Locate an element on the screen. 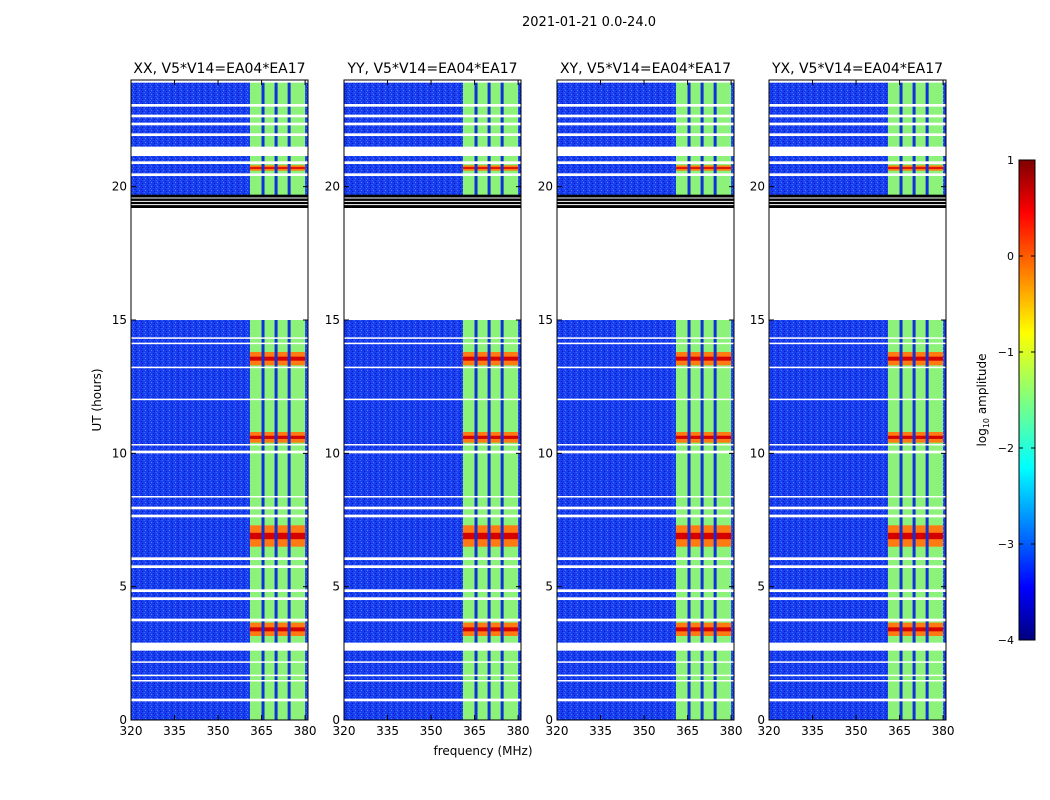 The image size is (1050, 800). colorbar-label-sub: 10 is located at coordinates (986, 423).